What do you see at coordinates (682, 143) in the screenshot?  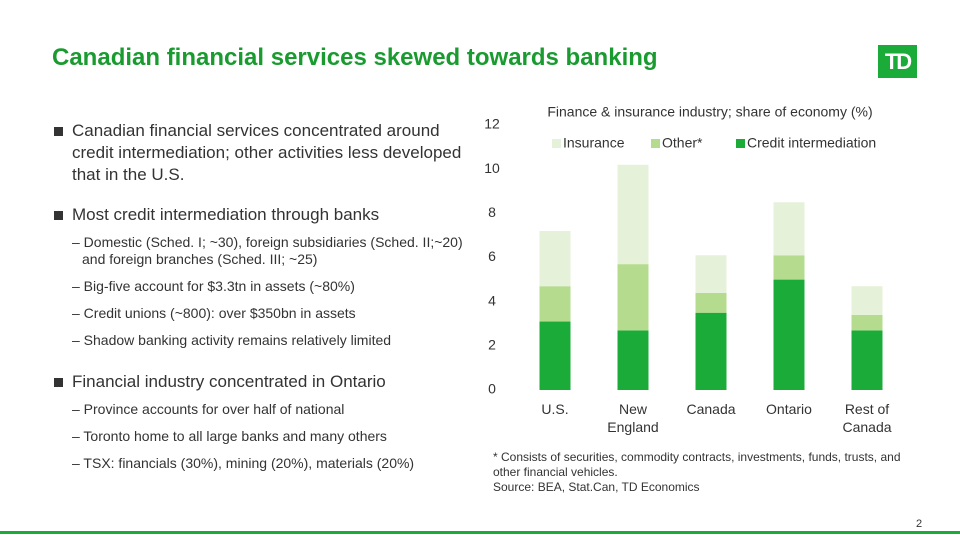 I see `legend-label: Other*` at bounding box center [682, 143].